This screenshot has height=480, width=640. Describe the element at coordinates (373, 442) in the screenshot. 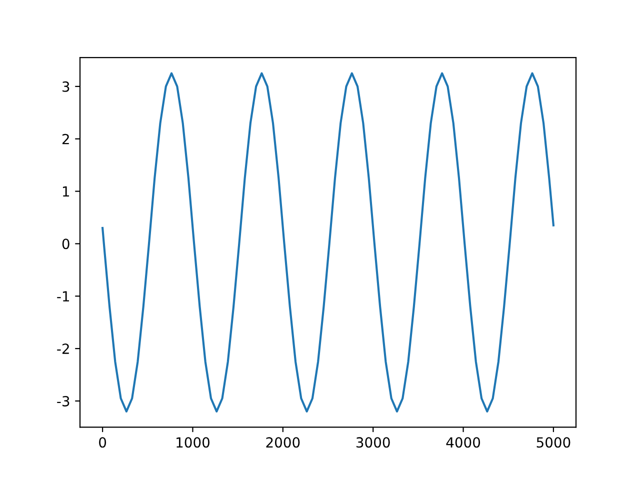

I see `x-tick-label: 3000` at that location.